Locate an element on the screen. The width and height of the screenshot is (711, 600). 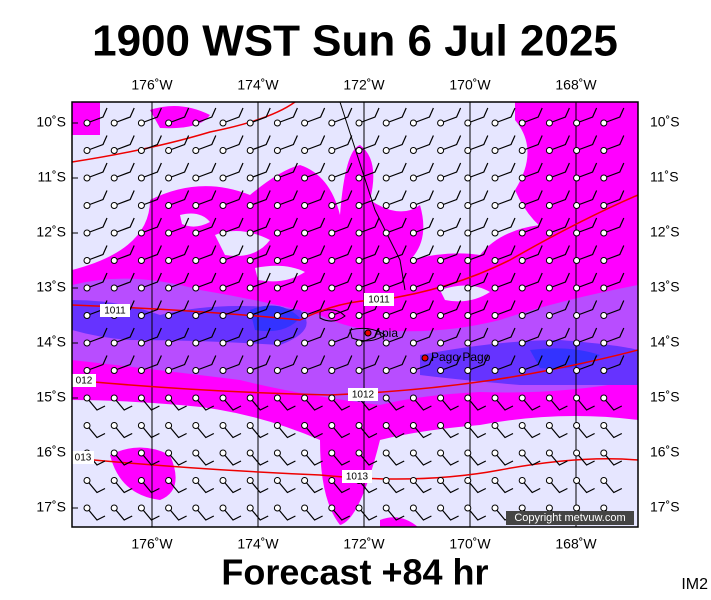
footer: Forecast +84 hr is located at coordinates (354, 572).